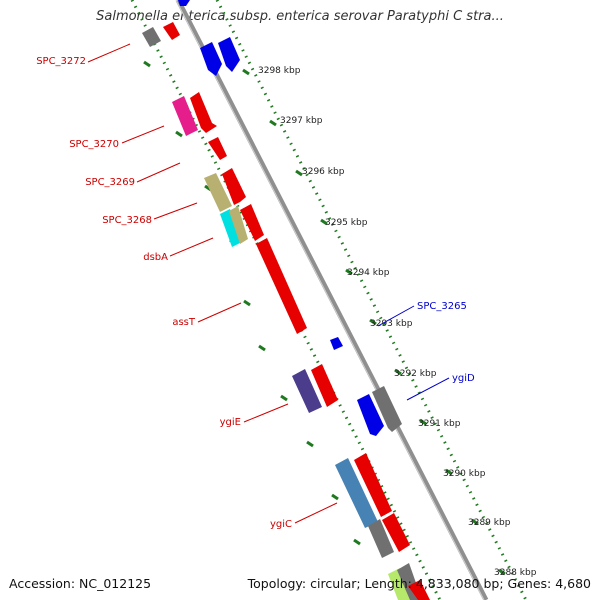 This screenshot has height=600, width=600. I want to click on scale-label-3297: 3297 kbp, so click(301, 121).